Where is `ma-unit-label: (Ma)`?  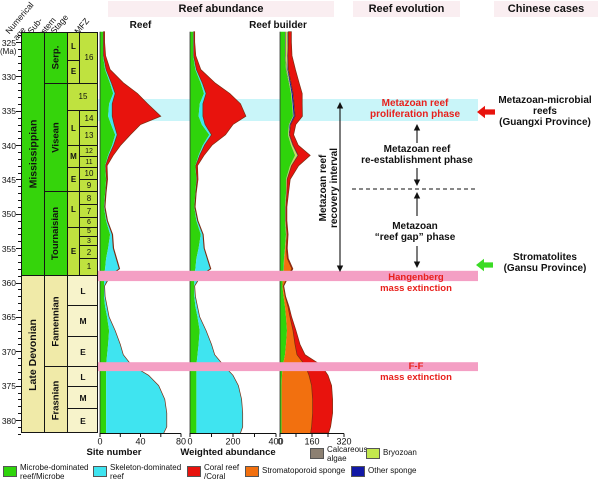 ma-unit-label: (Ma) is located at coordinates (8, 51).